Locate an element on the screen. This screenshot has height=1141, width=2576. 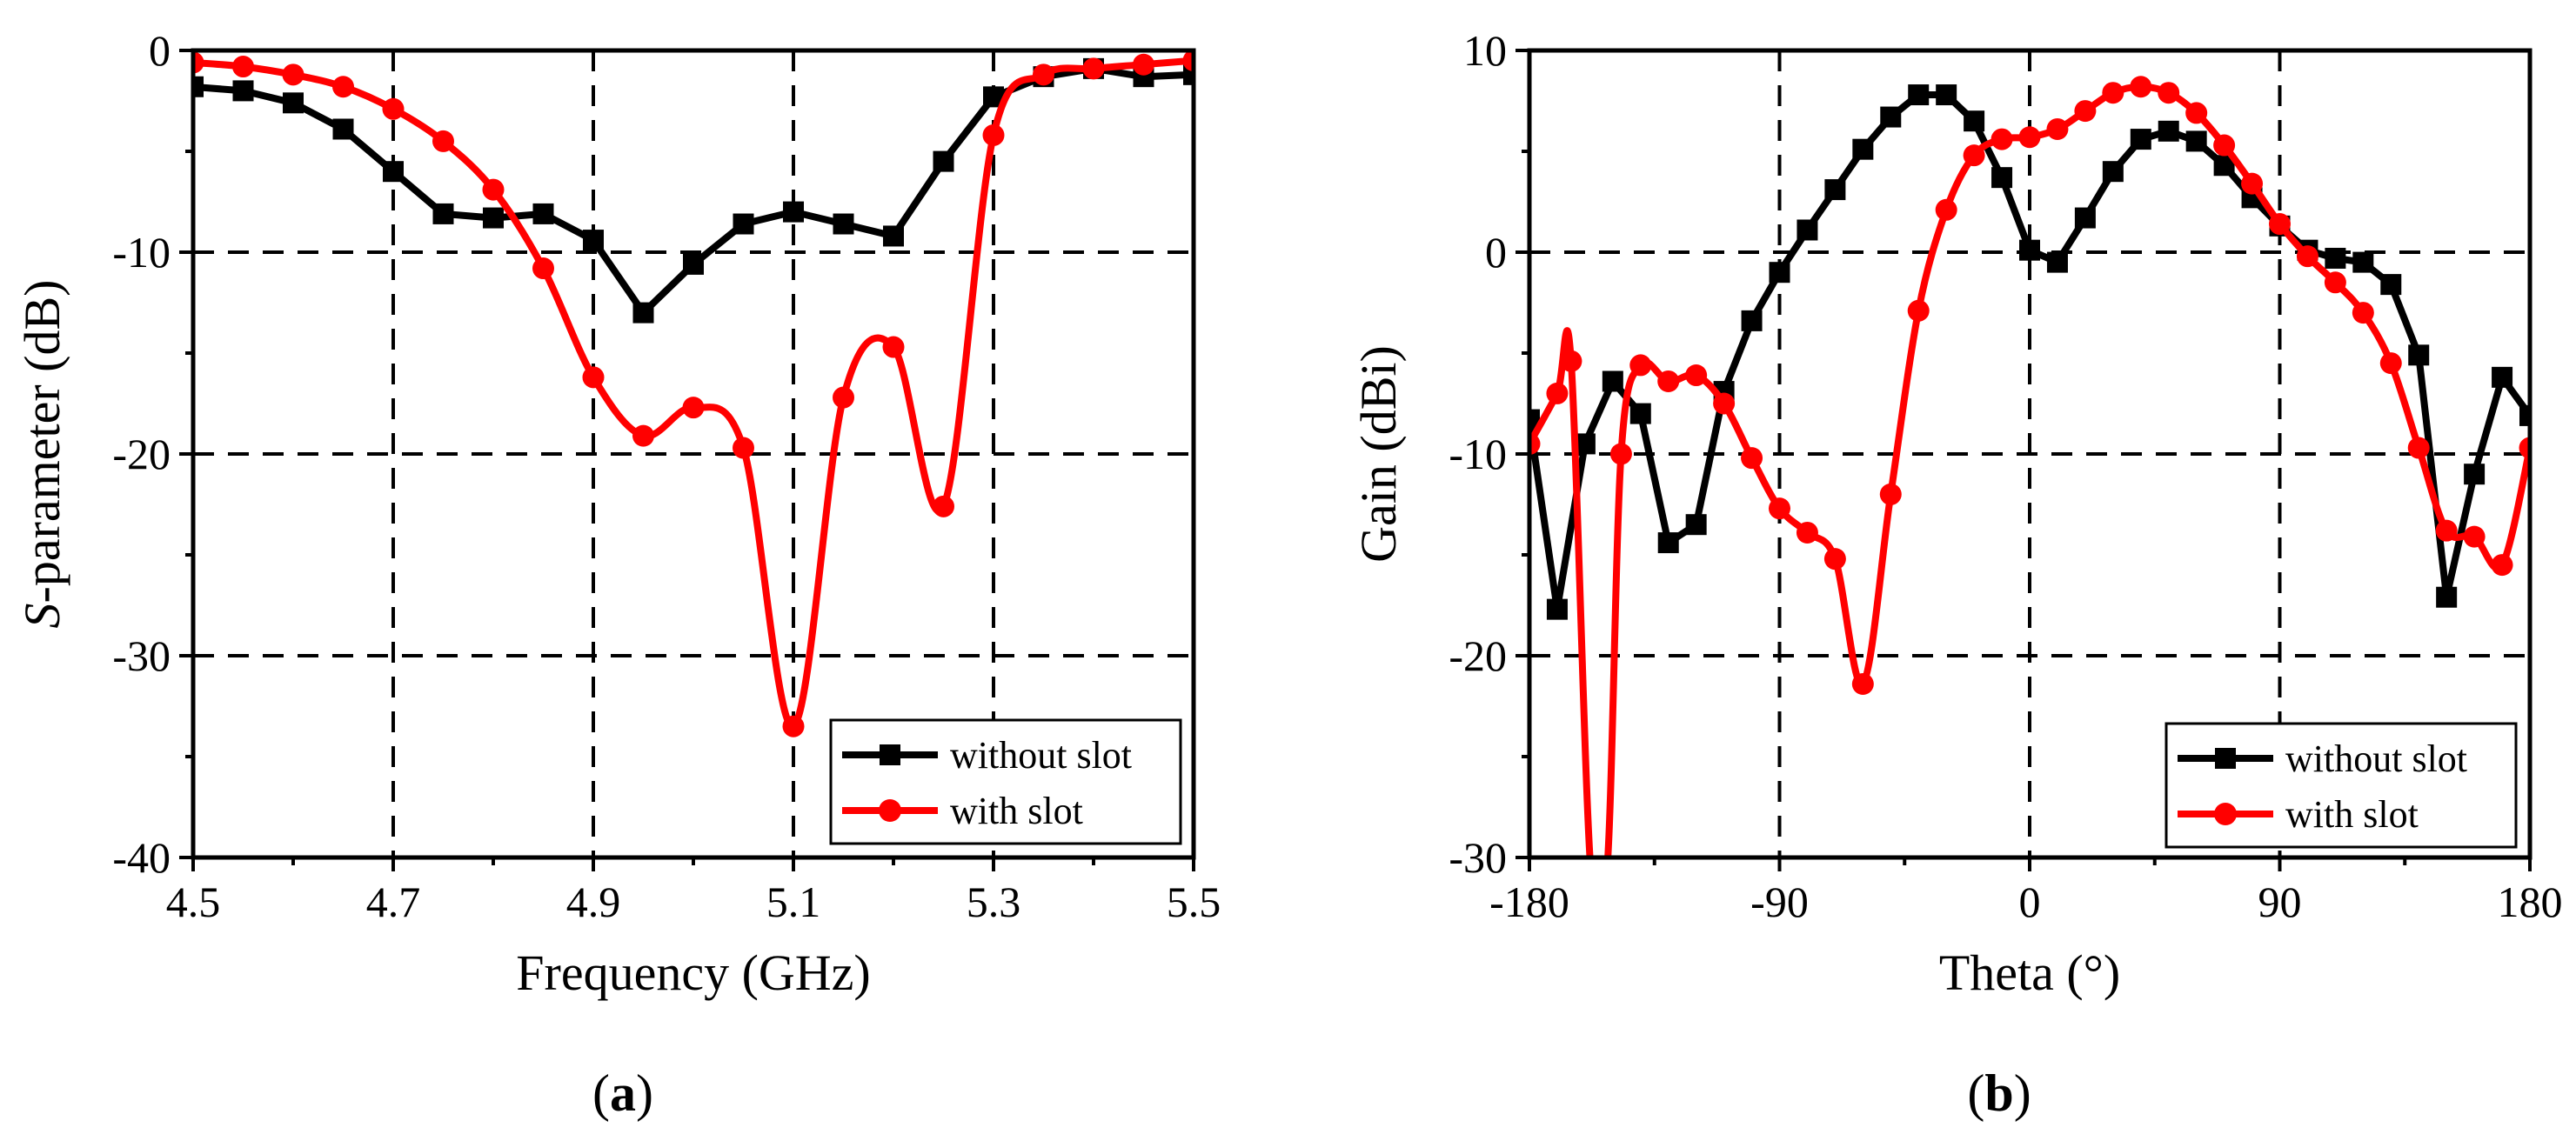
x-tick-label: 180 is located at coordinates (2530, 901).